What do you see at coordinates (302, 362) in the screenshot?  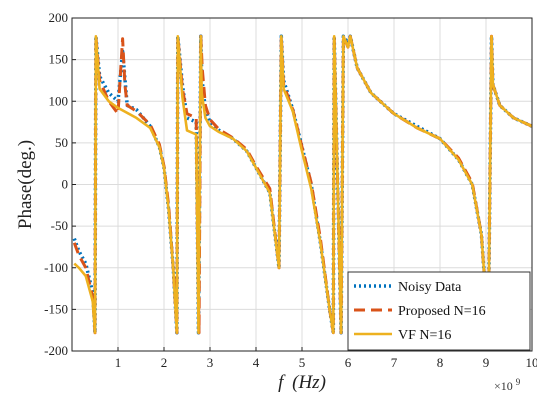 I see `x-tick-label: 5` at bounding box center [302, 362].